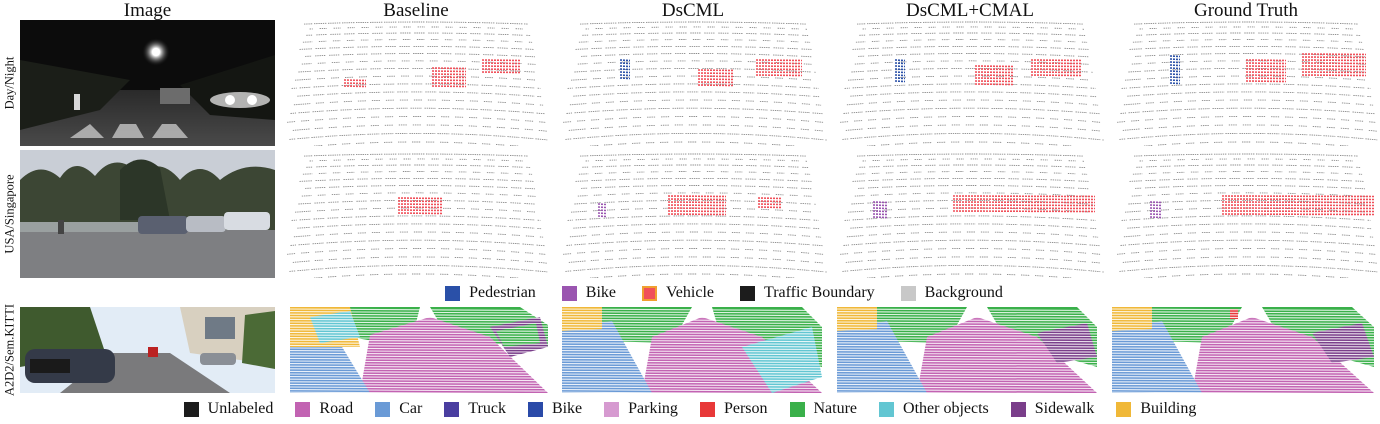 Image resolution: width=1380 pixels, height=424 pixels. What do you see at coordinates (419, 350) in the screenshot?
I see `baseline-seg-kitti` at bounding box center [419, 350].